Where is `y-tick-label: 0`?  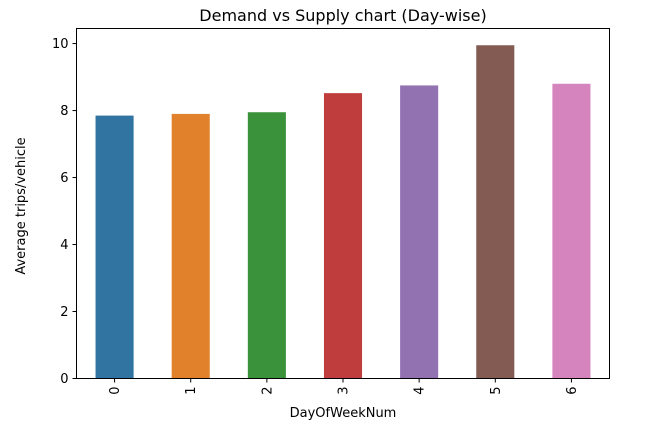 y-tick-label: 0 is located at coordinates (64, 379).